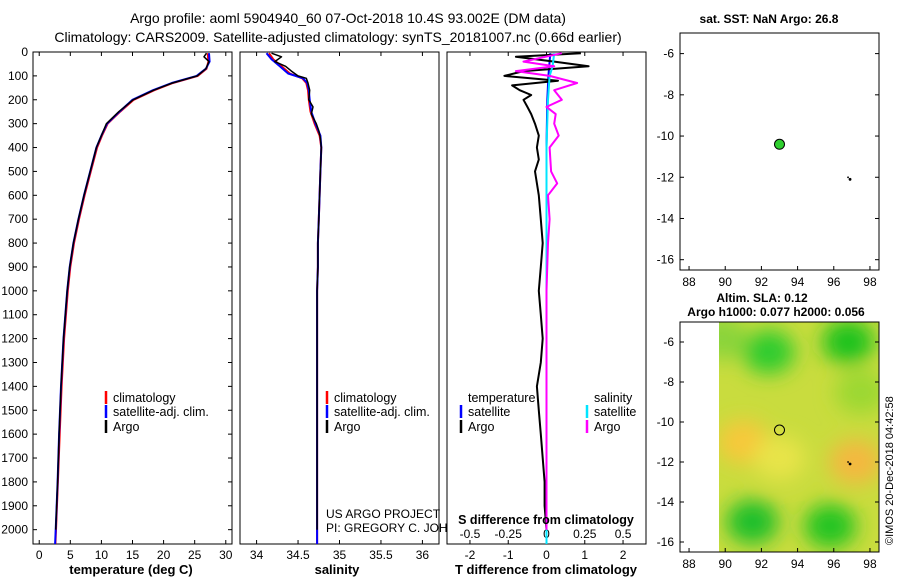 This screenshot has height=580, width=900. I want to click on s-tick-label: -0.25, so click(509, 534).